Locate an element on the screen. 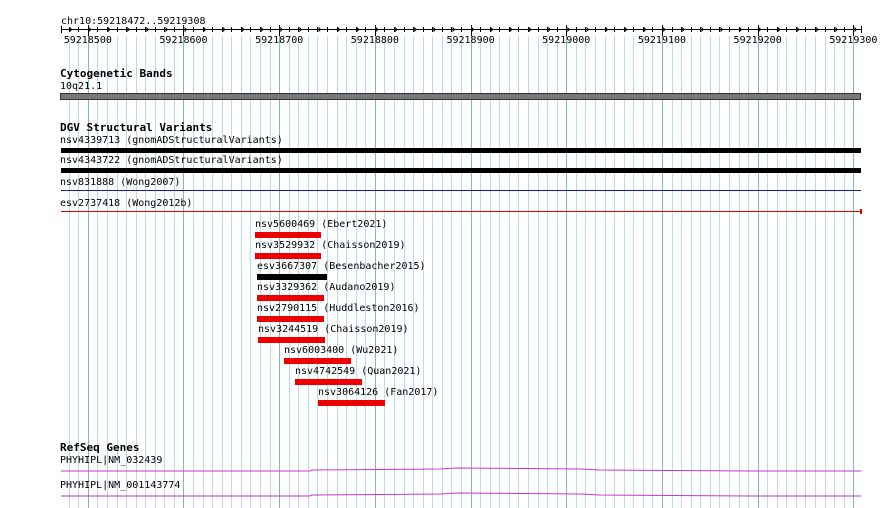 This screenshot has height=508, width=890. variant-label: esv3667307 (Besenbacher2015) is located at coordinates (341, 266).